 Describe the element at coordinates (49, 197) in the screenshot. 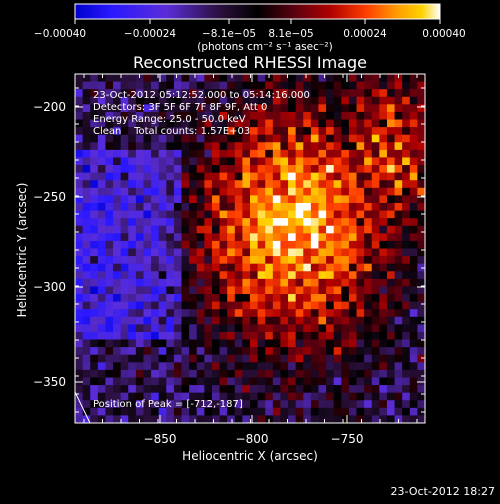

I see `y-tick-label-1: −250` at that location.